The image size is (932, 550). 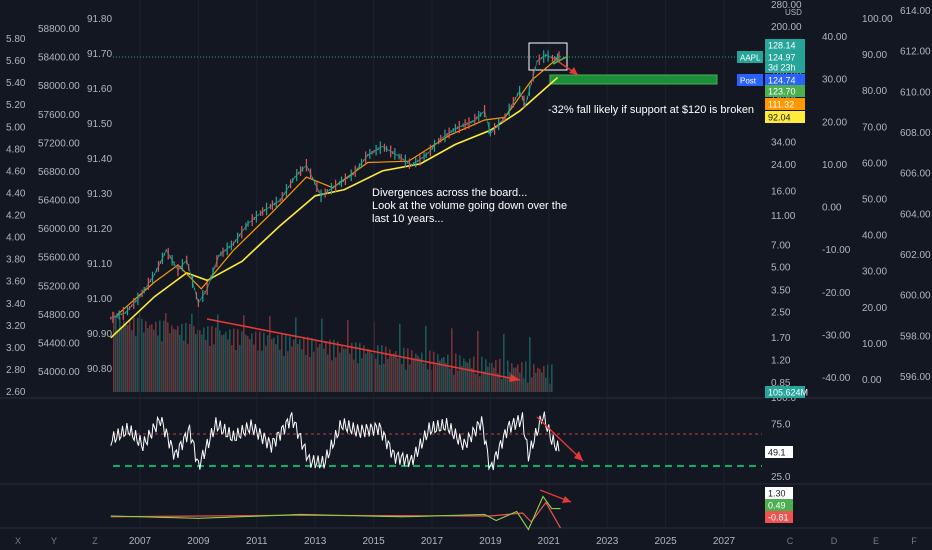 What do you see at coordinates (783, 192) in the screenshot?
I see `price-tick-label: 16.00` at bounding box center [783, 192].